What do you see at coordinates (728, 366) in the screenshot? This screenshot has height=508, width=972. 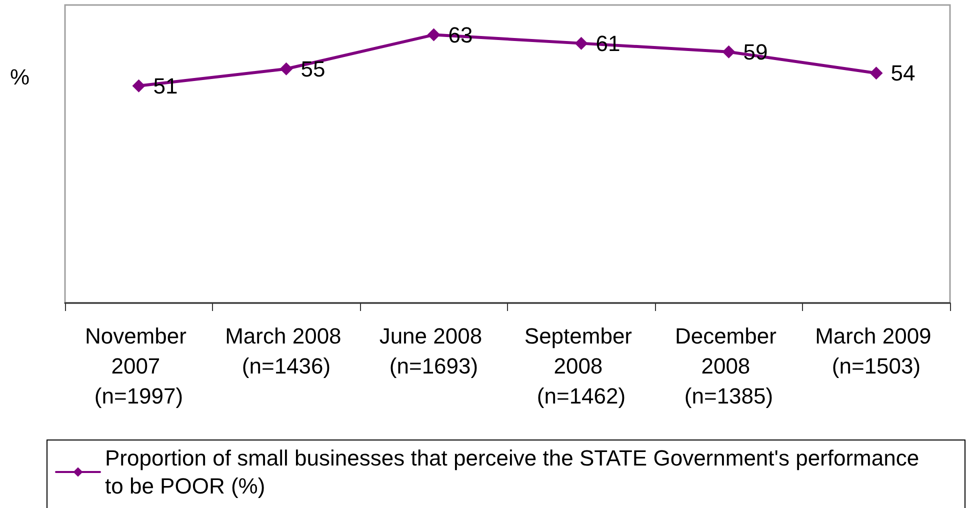 I see `x-tick-label: December 2008 (n=1385)` at bounding box center [728, 366].